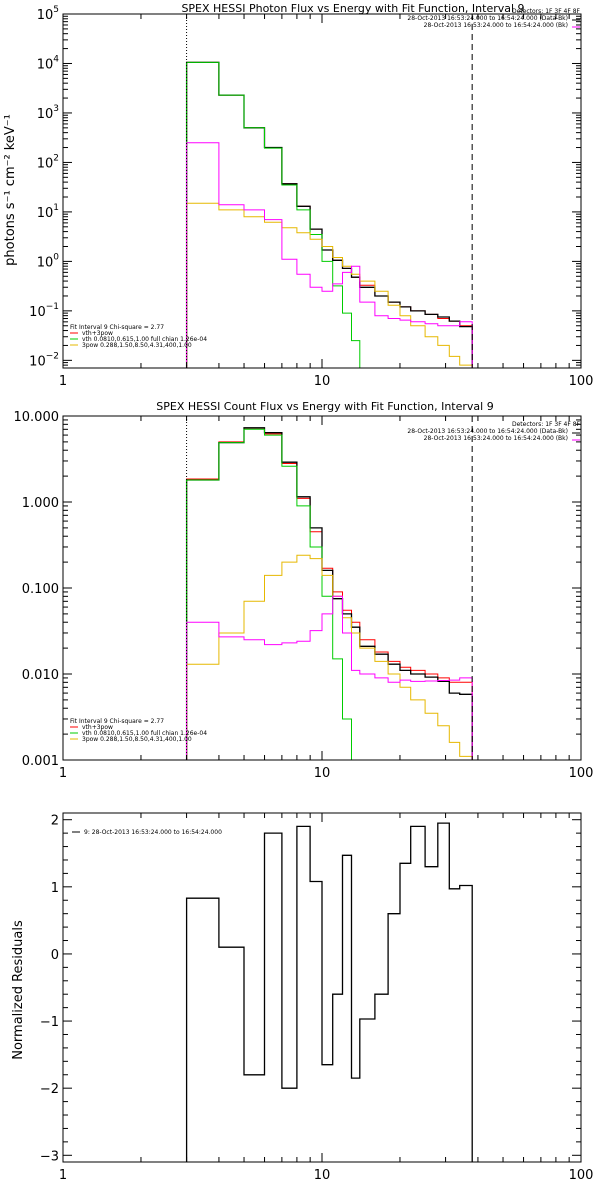 This screenshot has height=1200, width=600. I want to click on photon-y-tick-labels: 10⁻² 10⁻¹ 10⁰ 10¹ 10² 10³ 10⁴ 10⁵, so click(44, 187).